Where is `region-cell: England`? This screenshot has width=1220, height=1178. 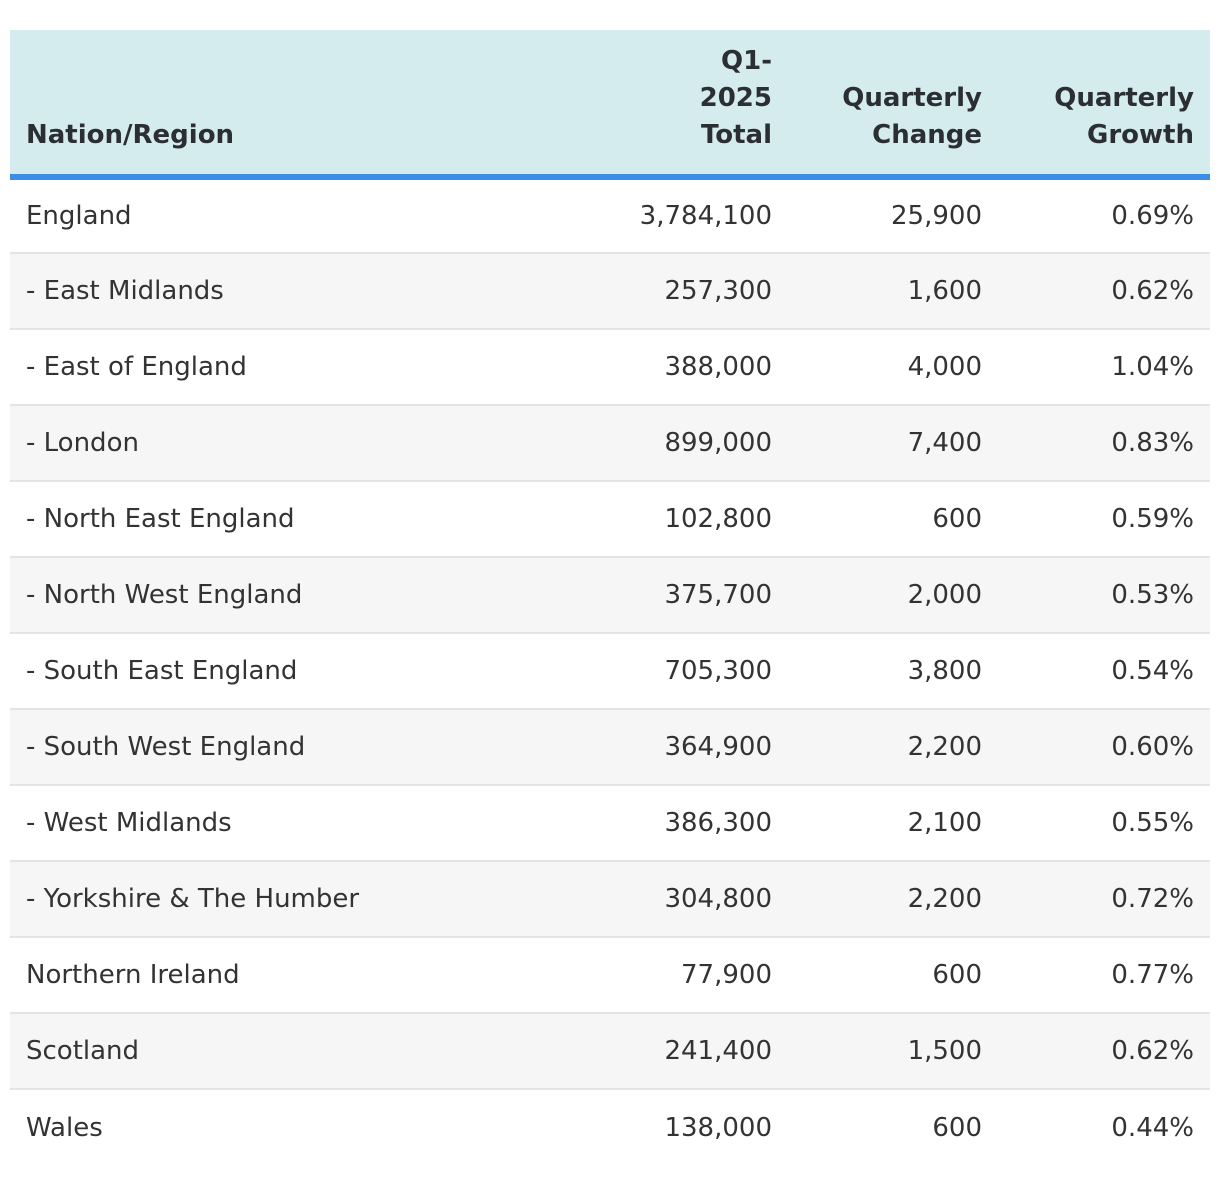
region-cell: England is located at coordinates (296, 215).